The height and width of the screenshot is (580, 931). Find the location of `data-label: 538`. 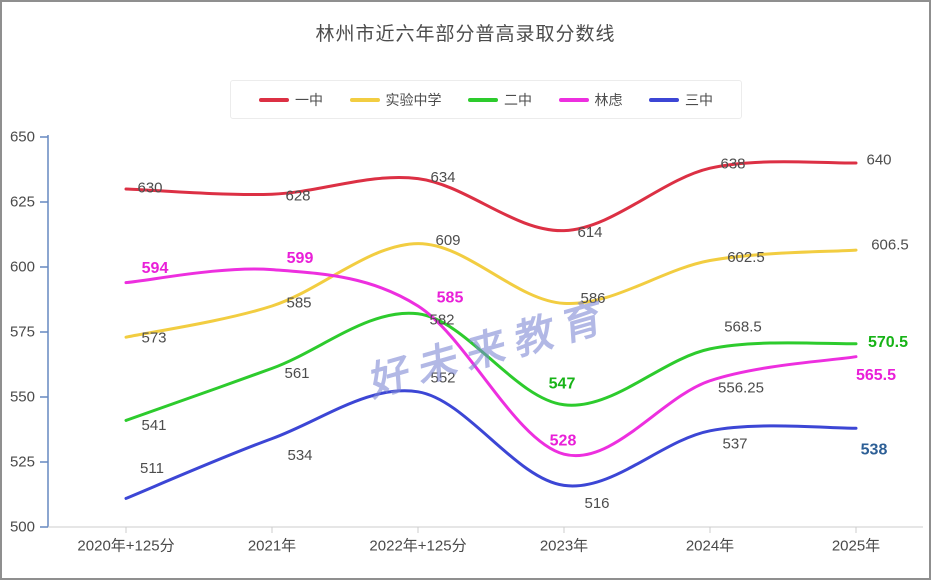

data-label: 538 is located at coordinates (874, 450).